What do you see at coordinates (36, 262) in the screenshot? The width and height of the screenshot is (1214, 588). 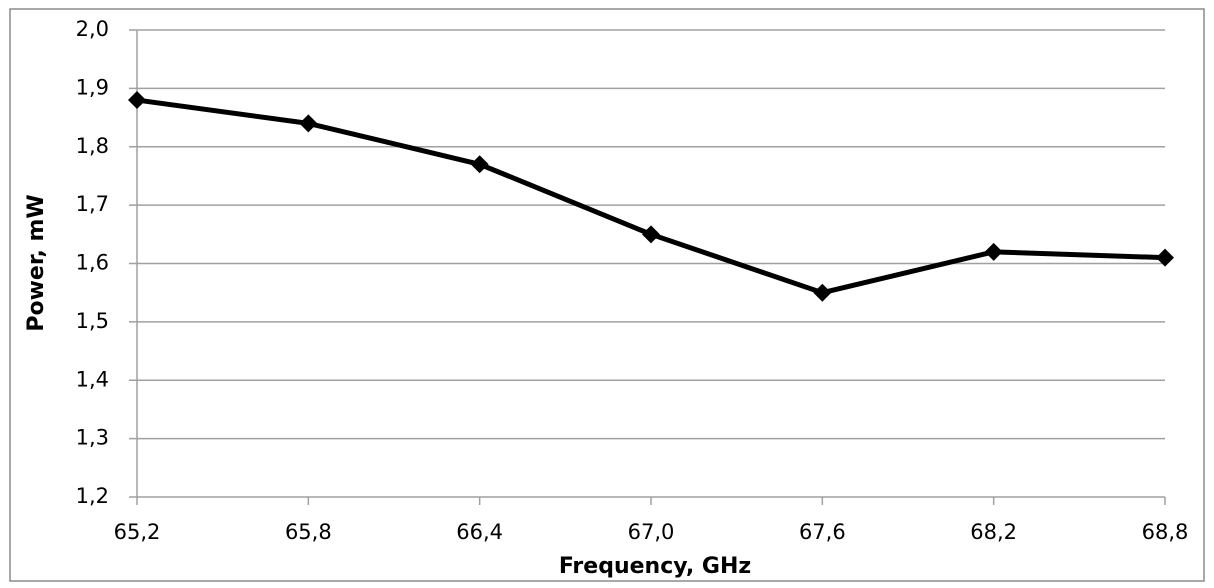 I see `y-axis-title: Power, mW` at bounding box center [36, 262].